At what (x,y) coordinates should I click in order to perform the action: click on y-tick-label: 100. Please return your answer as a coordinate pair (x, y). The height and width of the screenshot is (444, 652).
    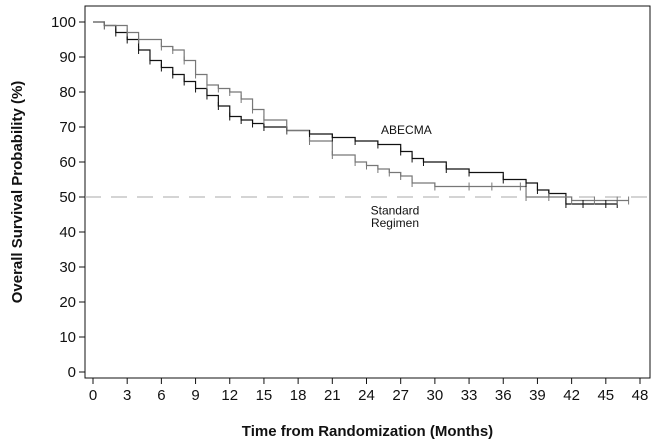
    Looking at the image, I should click on (63, 22).